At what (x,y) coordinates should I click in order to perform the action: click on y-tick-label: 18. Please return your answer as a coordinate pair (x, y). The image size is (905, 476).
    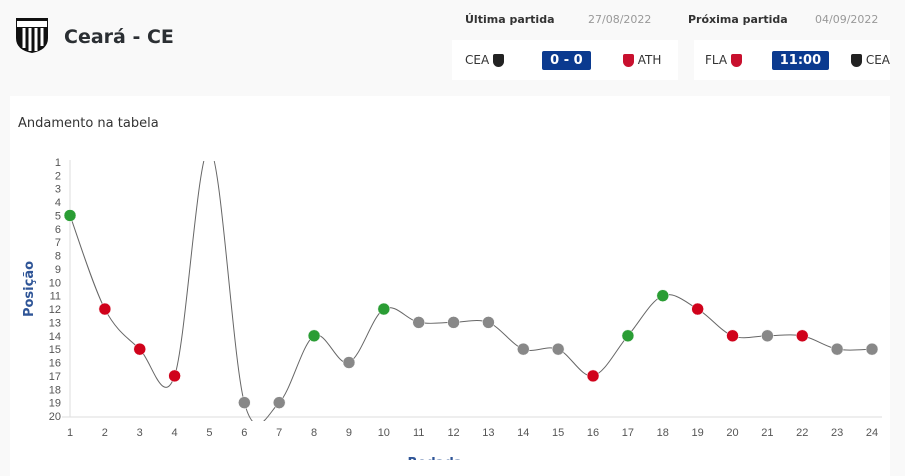
    Looking at the image, I should click on (55, 390).